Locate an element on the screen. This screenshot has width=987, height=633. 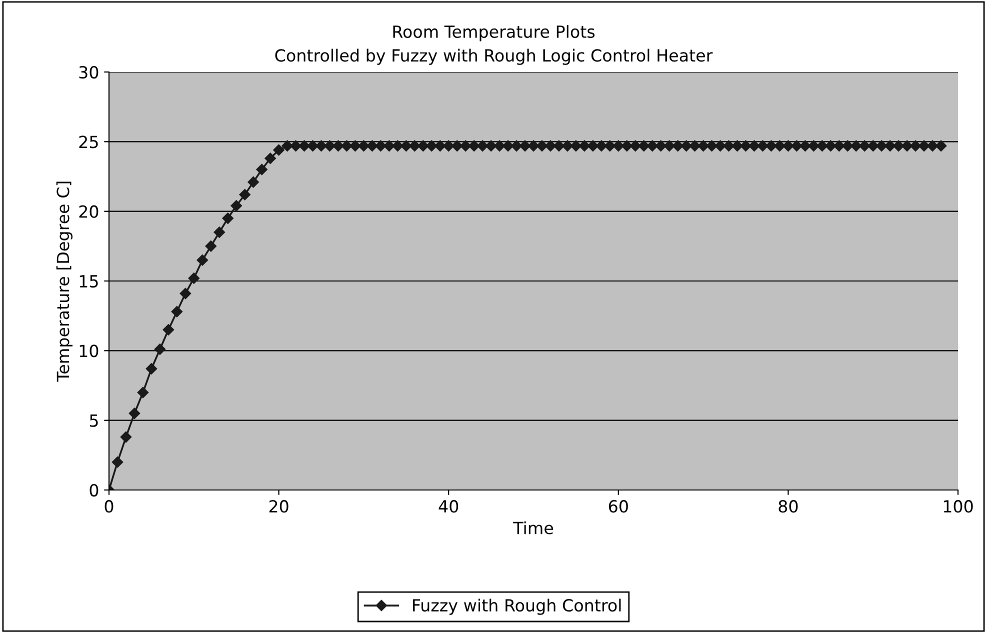
x-tick-label: 60 is located at coordinates (618, 506).